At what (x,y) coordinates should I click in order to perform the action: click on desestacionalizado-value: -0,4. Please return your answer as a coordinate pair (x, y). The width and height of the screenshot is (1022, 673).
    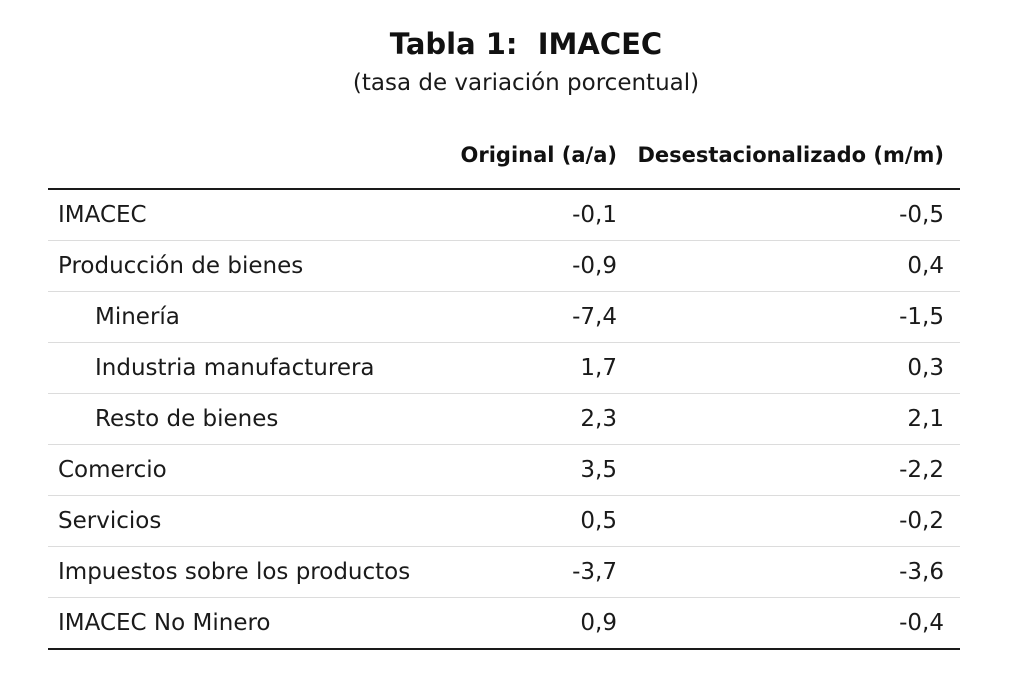
    Looking at the image, I should click on (921, 623).